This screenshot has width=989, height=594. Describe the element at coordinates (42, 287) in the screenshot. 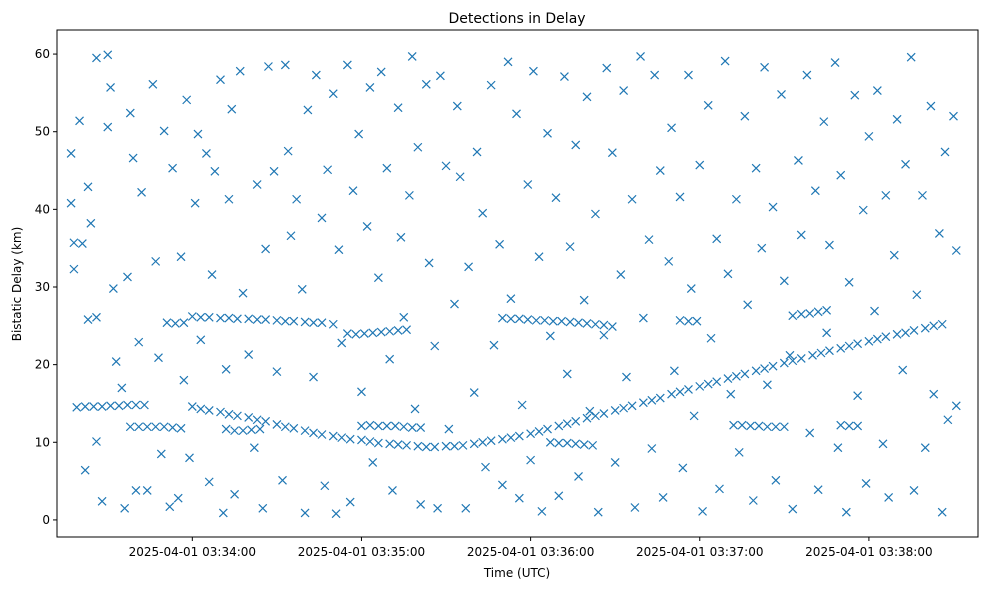

I see `y-tick-label: 30` at that location.